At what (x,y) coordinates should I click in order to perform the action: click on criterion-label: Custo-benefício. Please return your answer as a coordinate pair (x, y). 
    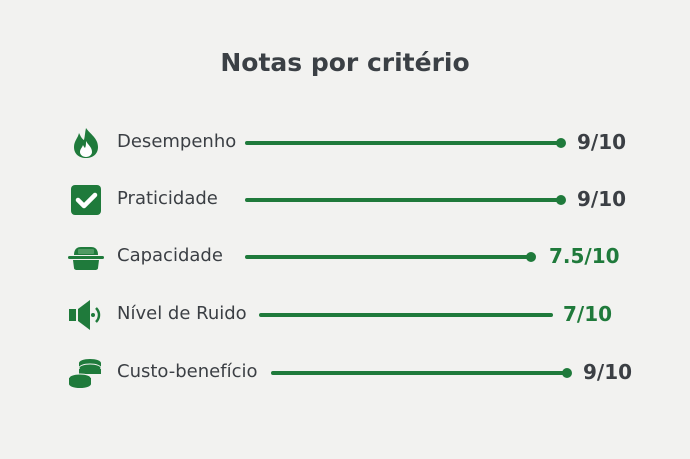
    Looking at the image, I should click on (187, 371).